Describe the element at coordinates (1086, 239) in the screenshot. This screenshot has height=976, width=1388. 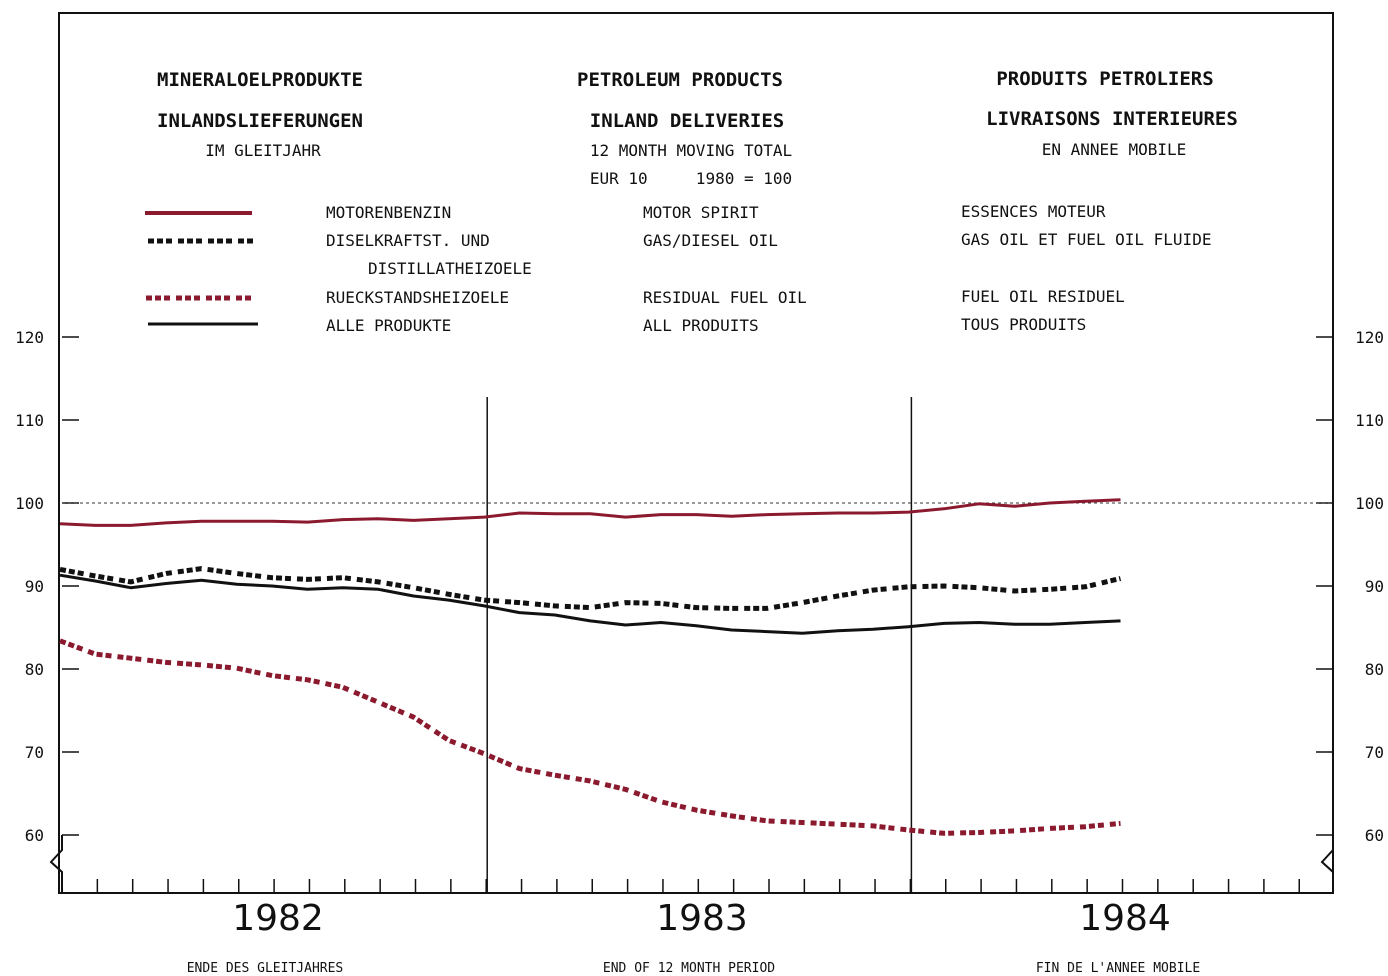
I see `legend-fr-gas-diesel: GAS OIL ET FUEL OIL FLUIDE` at that location.